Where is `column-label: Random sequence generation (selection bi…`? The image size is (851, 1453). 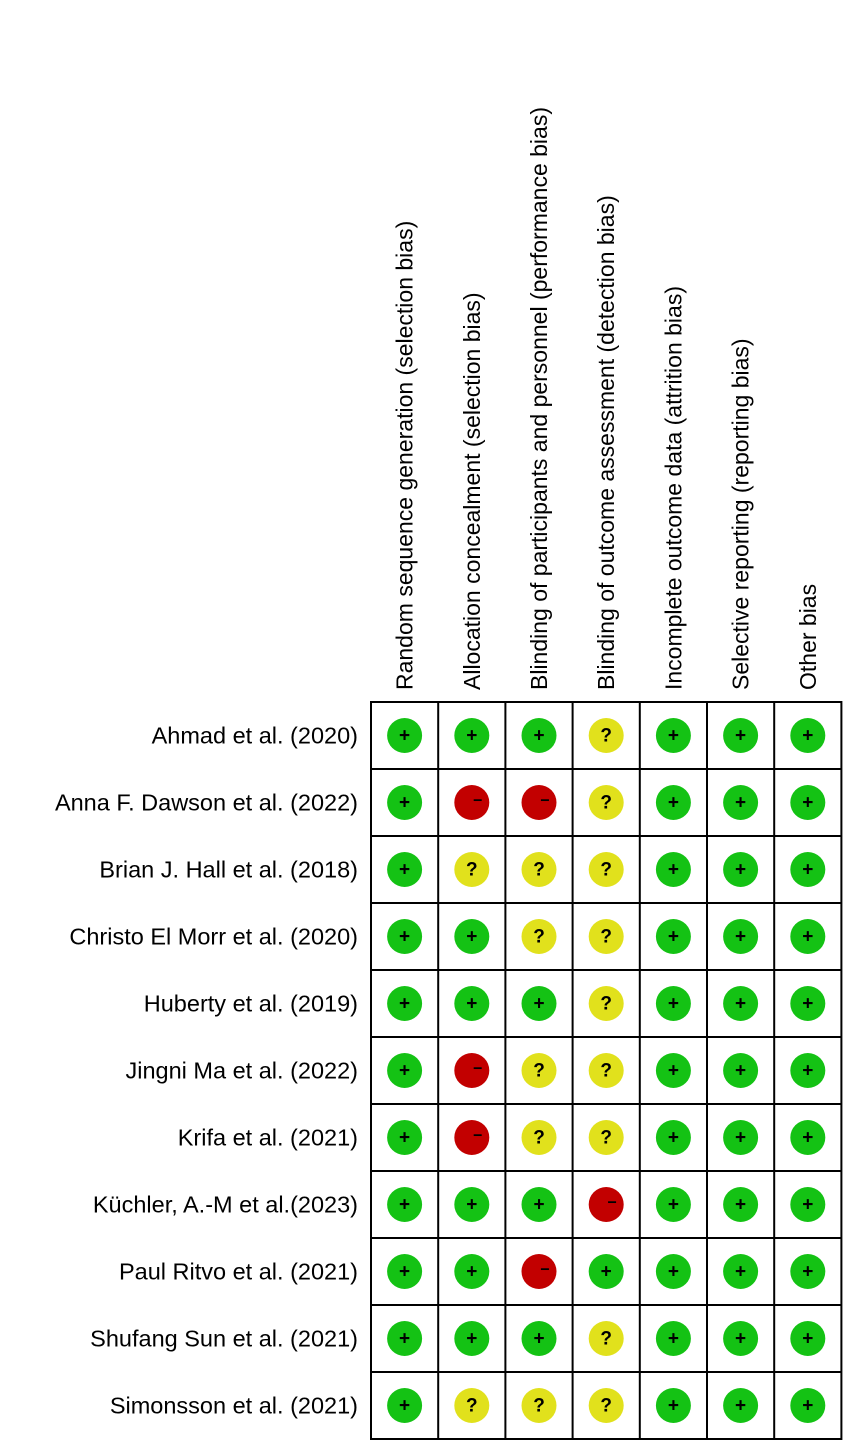 column-label: Random sequence generation (selection bi… is located at coordinates (405, 455).